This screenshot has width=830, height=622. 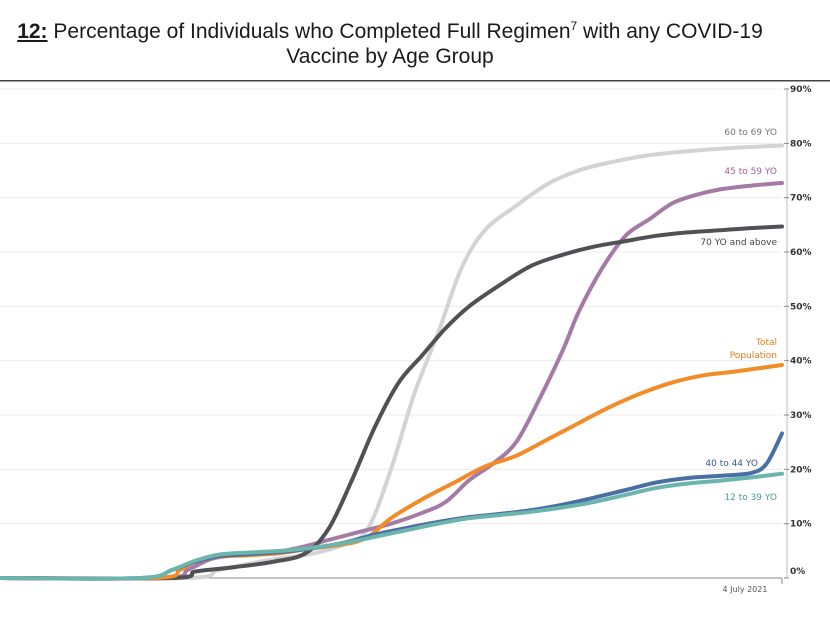 I want to click on y-tick-label: 50%, so click(x=801, y=307).